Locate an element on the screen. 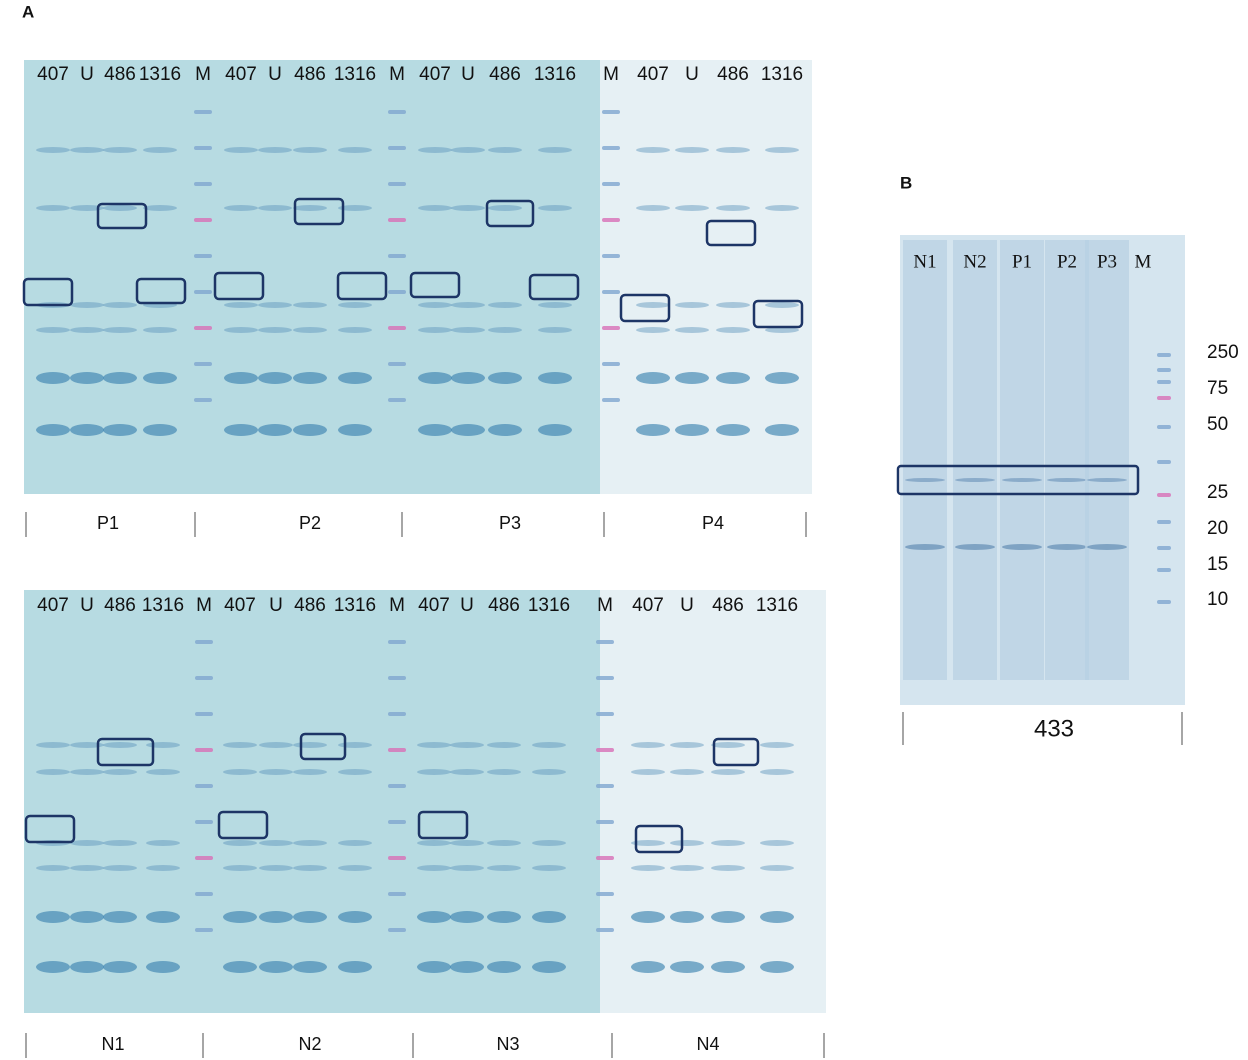 The width and height of the screenshot is (1248, 1060). sample-label: P3 is located at coordinates (510, 523).